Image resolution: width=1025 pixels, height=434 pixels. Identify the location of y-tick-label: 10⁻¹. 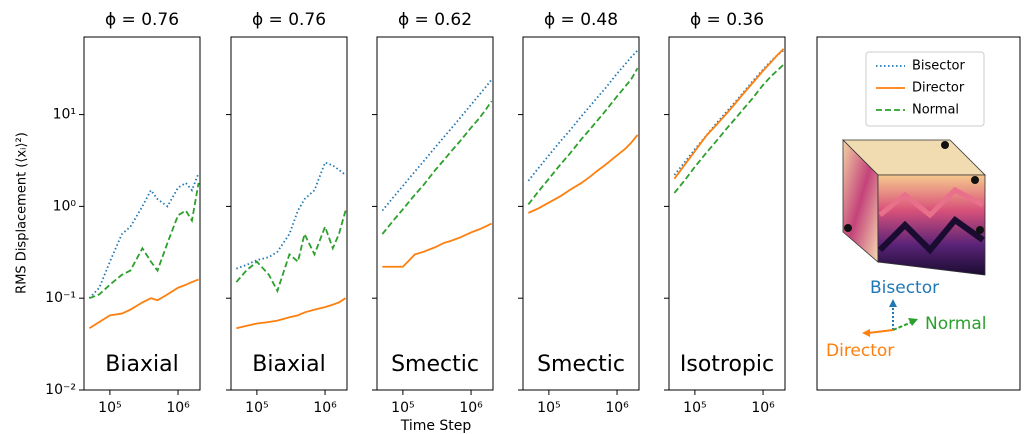
(60, 298).